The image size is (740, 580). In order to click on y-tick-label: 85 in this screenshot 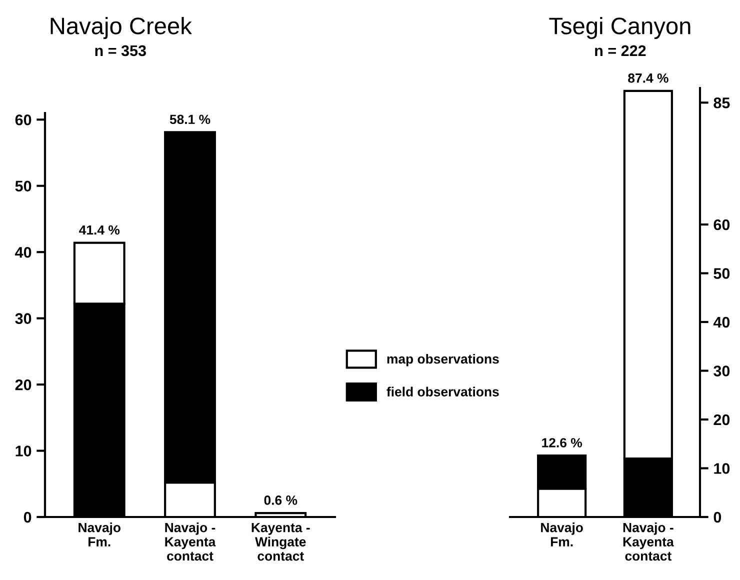, I will do `click(722, 102)`.